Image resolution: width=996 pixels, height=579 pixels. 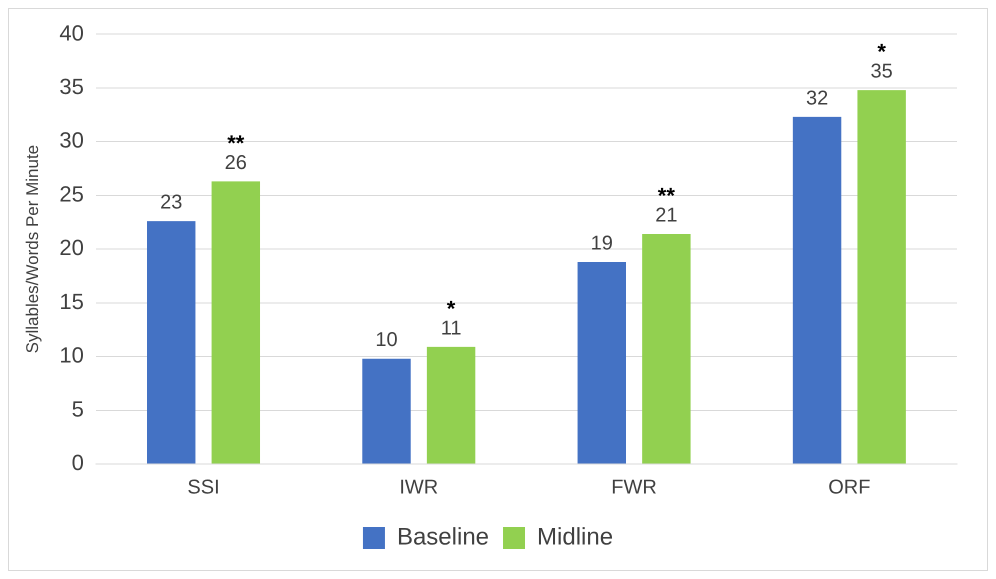 What do you see at coordinates (849, 487) in the screenshot?
I see `x-tick-label: ORF` at bounding box center [849, 487].